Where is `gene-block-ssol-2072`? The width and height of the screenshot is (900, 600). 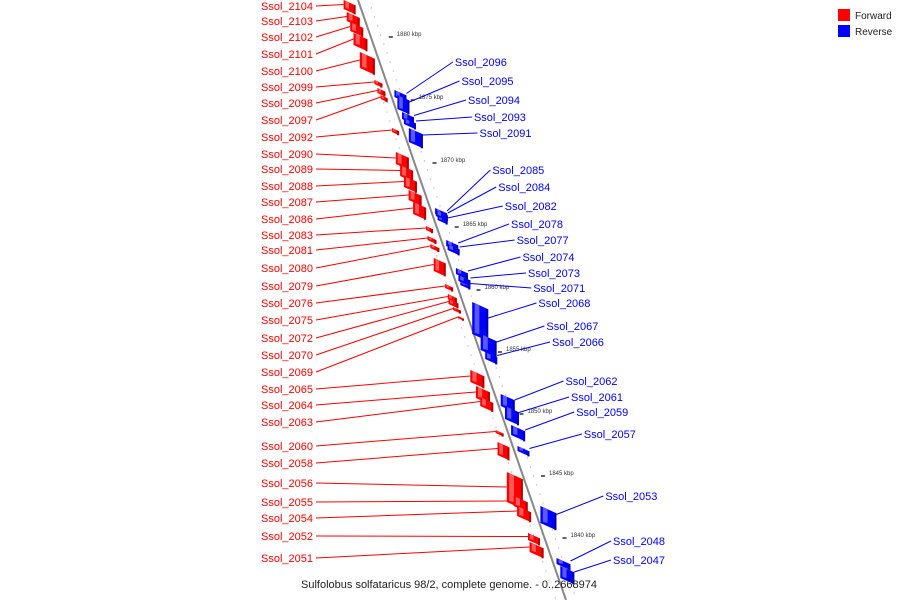
gene-block-ssol-2072 is located at coordinates (453, 304).